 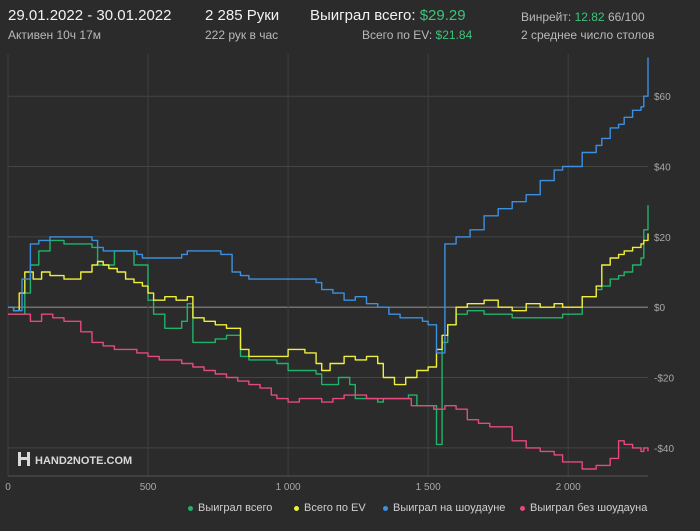 I want to click on x-tick-label-4: 2 000, so click(x=568, y=487).